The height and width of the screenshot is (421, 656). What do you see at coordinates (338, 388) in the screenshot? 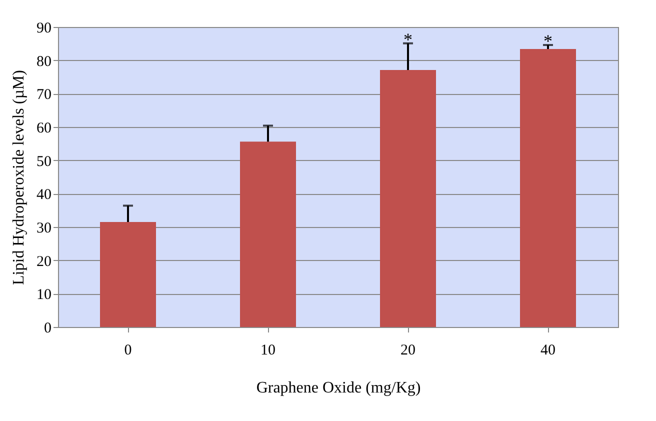
I see `x-axis-title: Graphene Oxide (mg/Kg)` at bounding box center [338, 388].